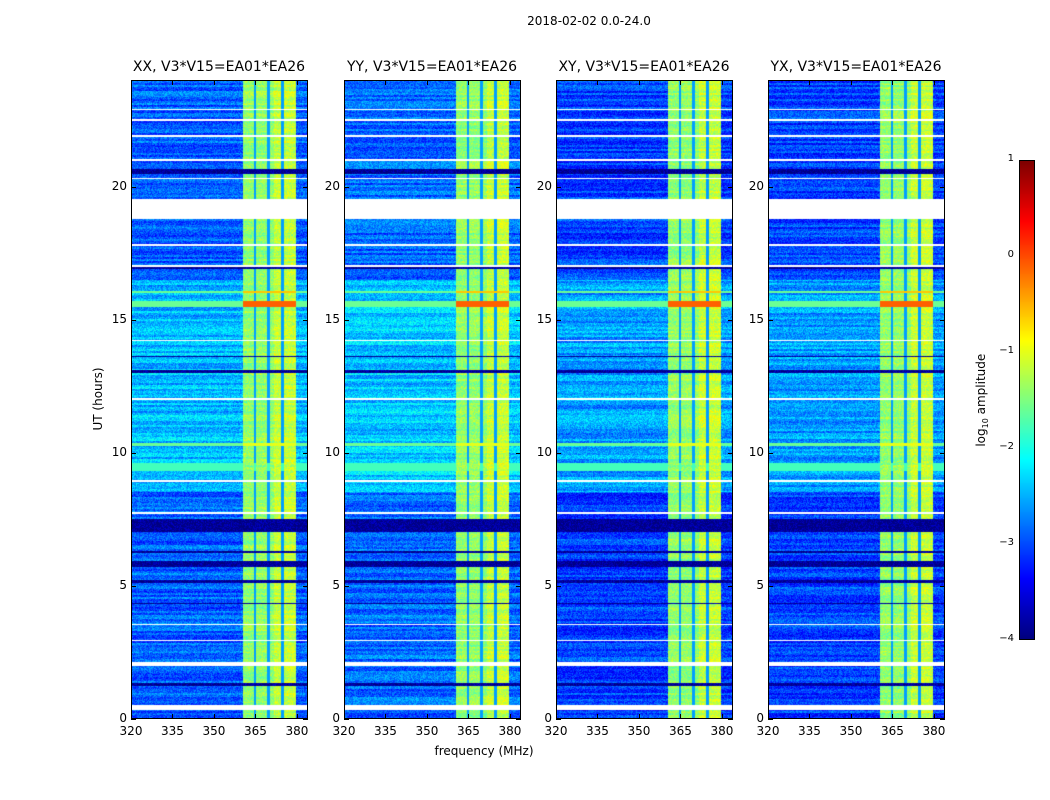 The image size is (1050, 800). I want to click on colorbar-label-sub: 10, so click(986, 423).